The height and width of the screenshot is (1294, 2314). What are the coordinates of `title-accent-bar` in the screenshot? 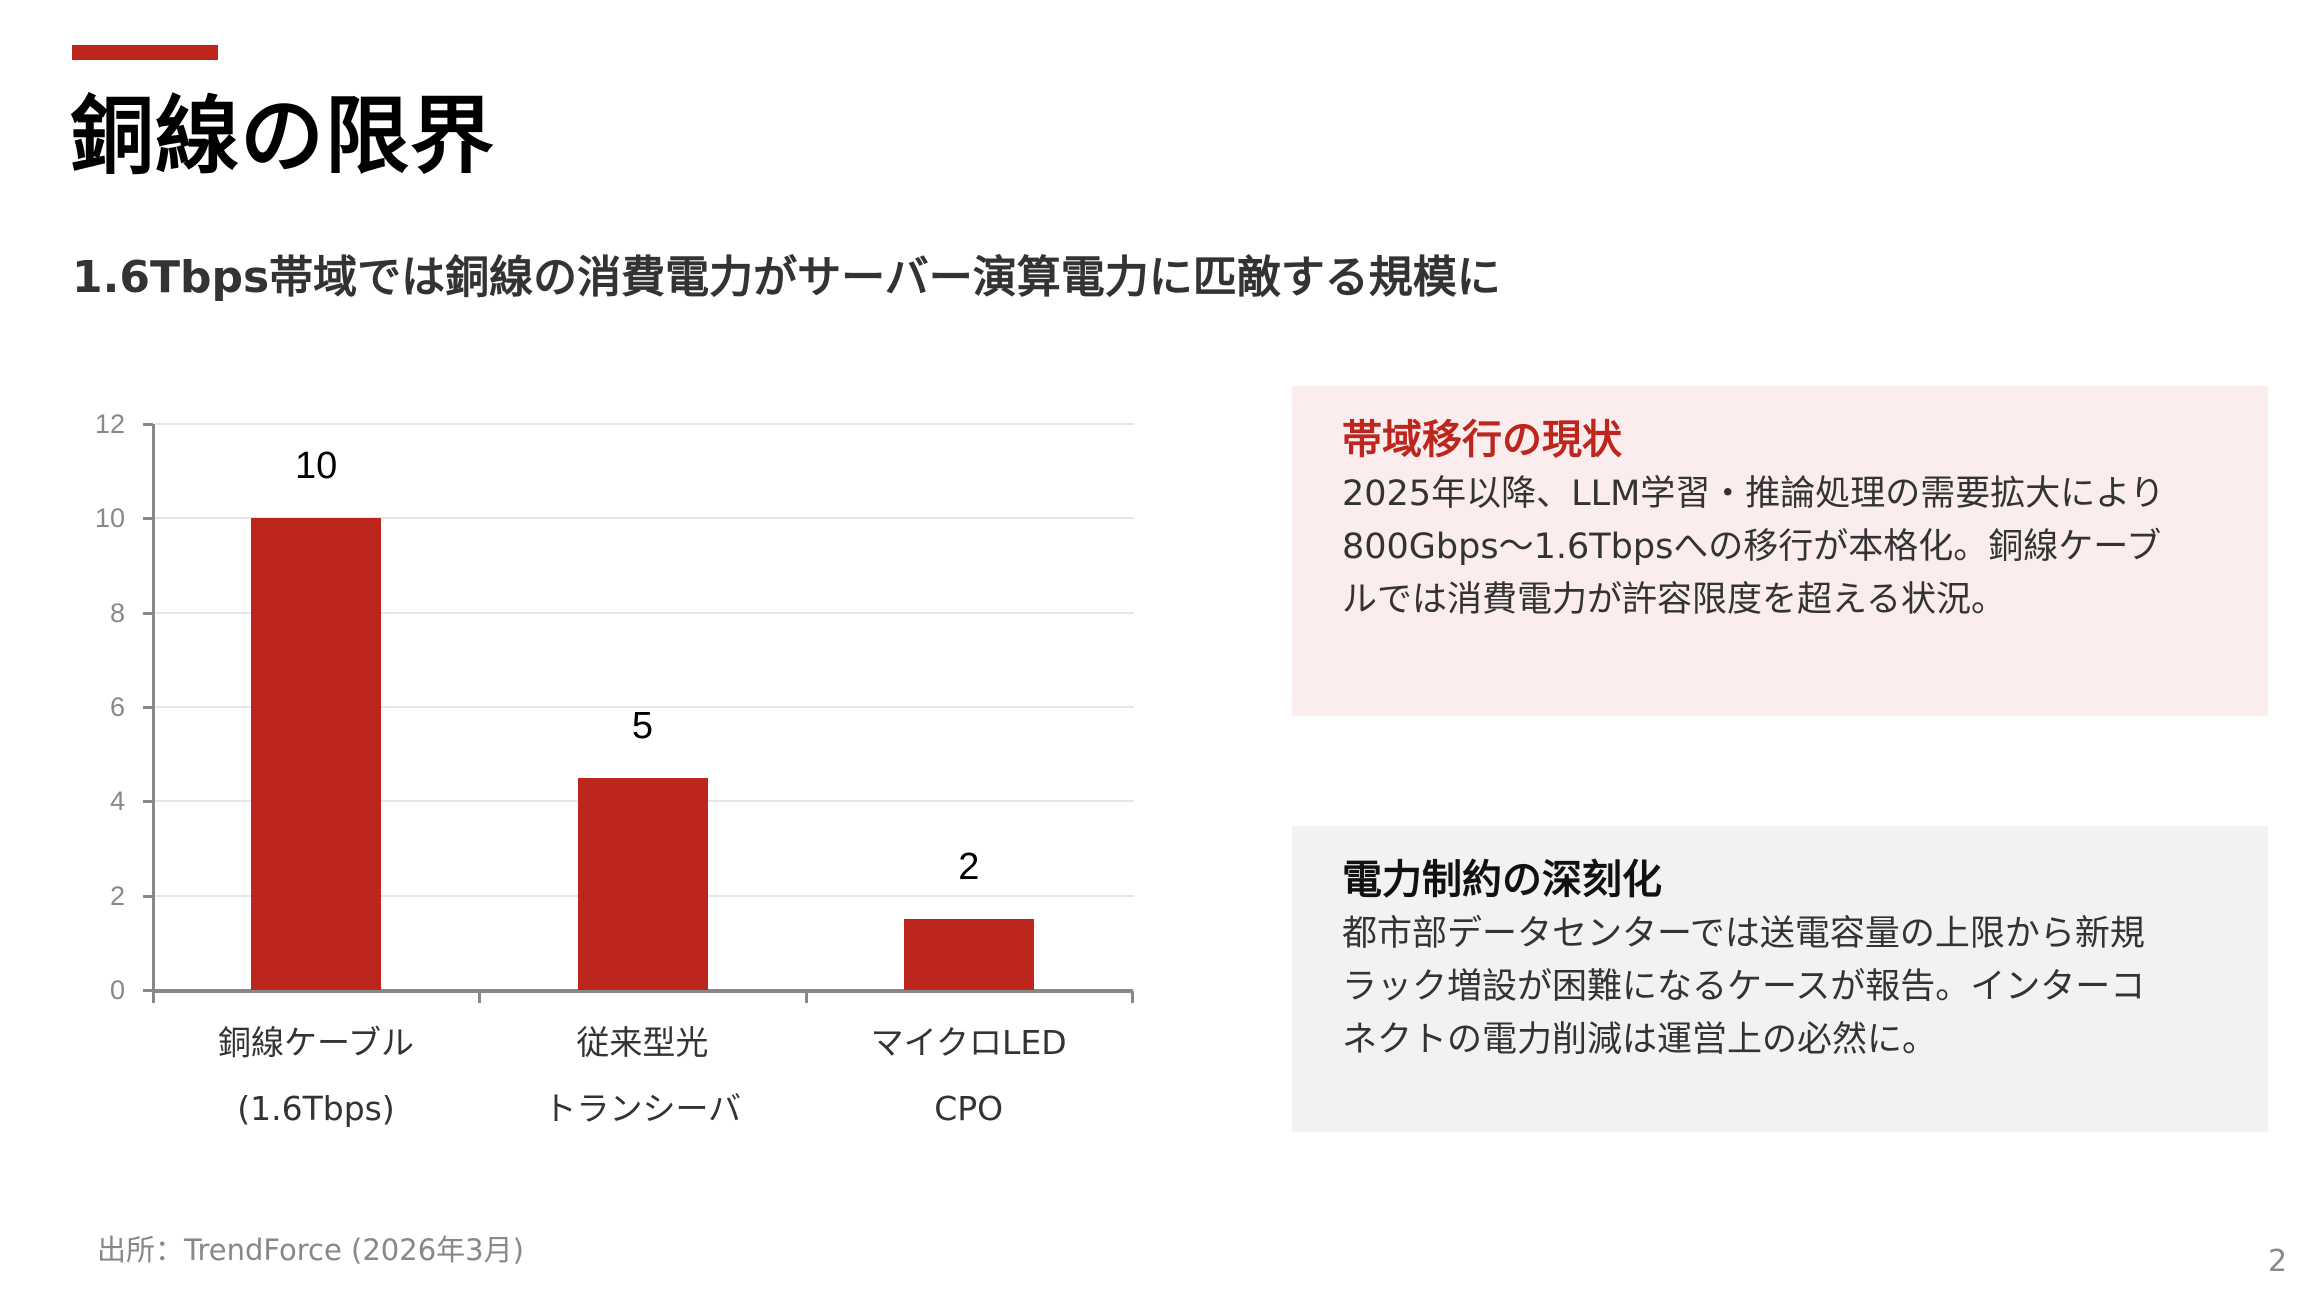 It's located at (145, 52).